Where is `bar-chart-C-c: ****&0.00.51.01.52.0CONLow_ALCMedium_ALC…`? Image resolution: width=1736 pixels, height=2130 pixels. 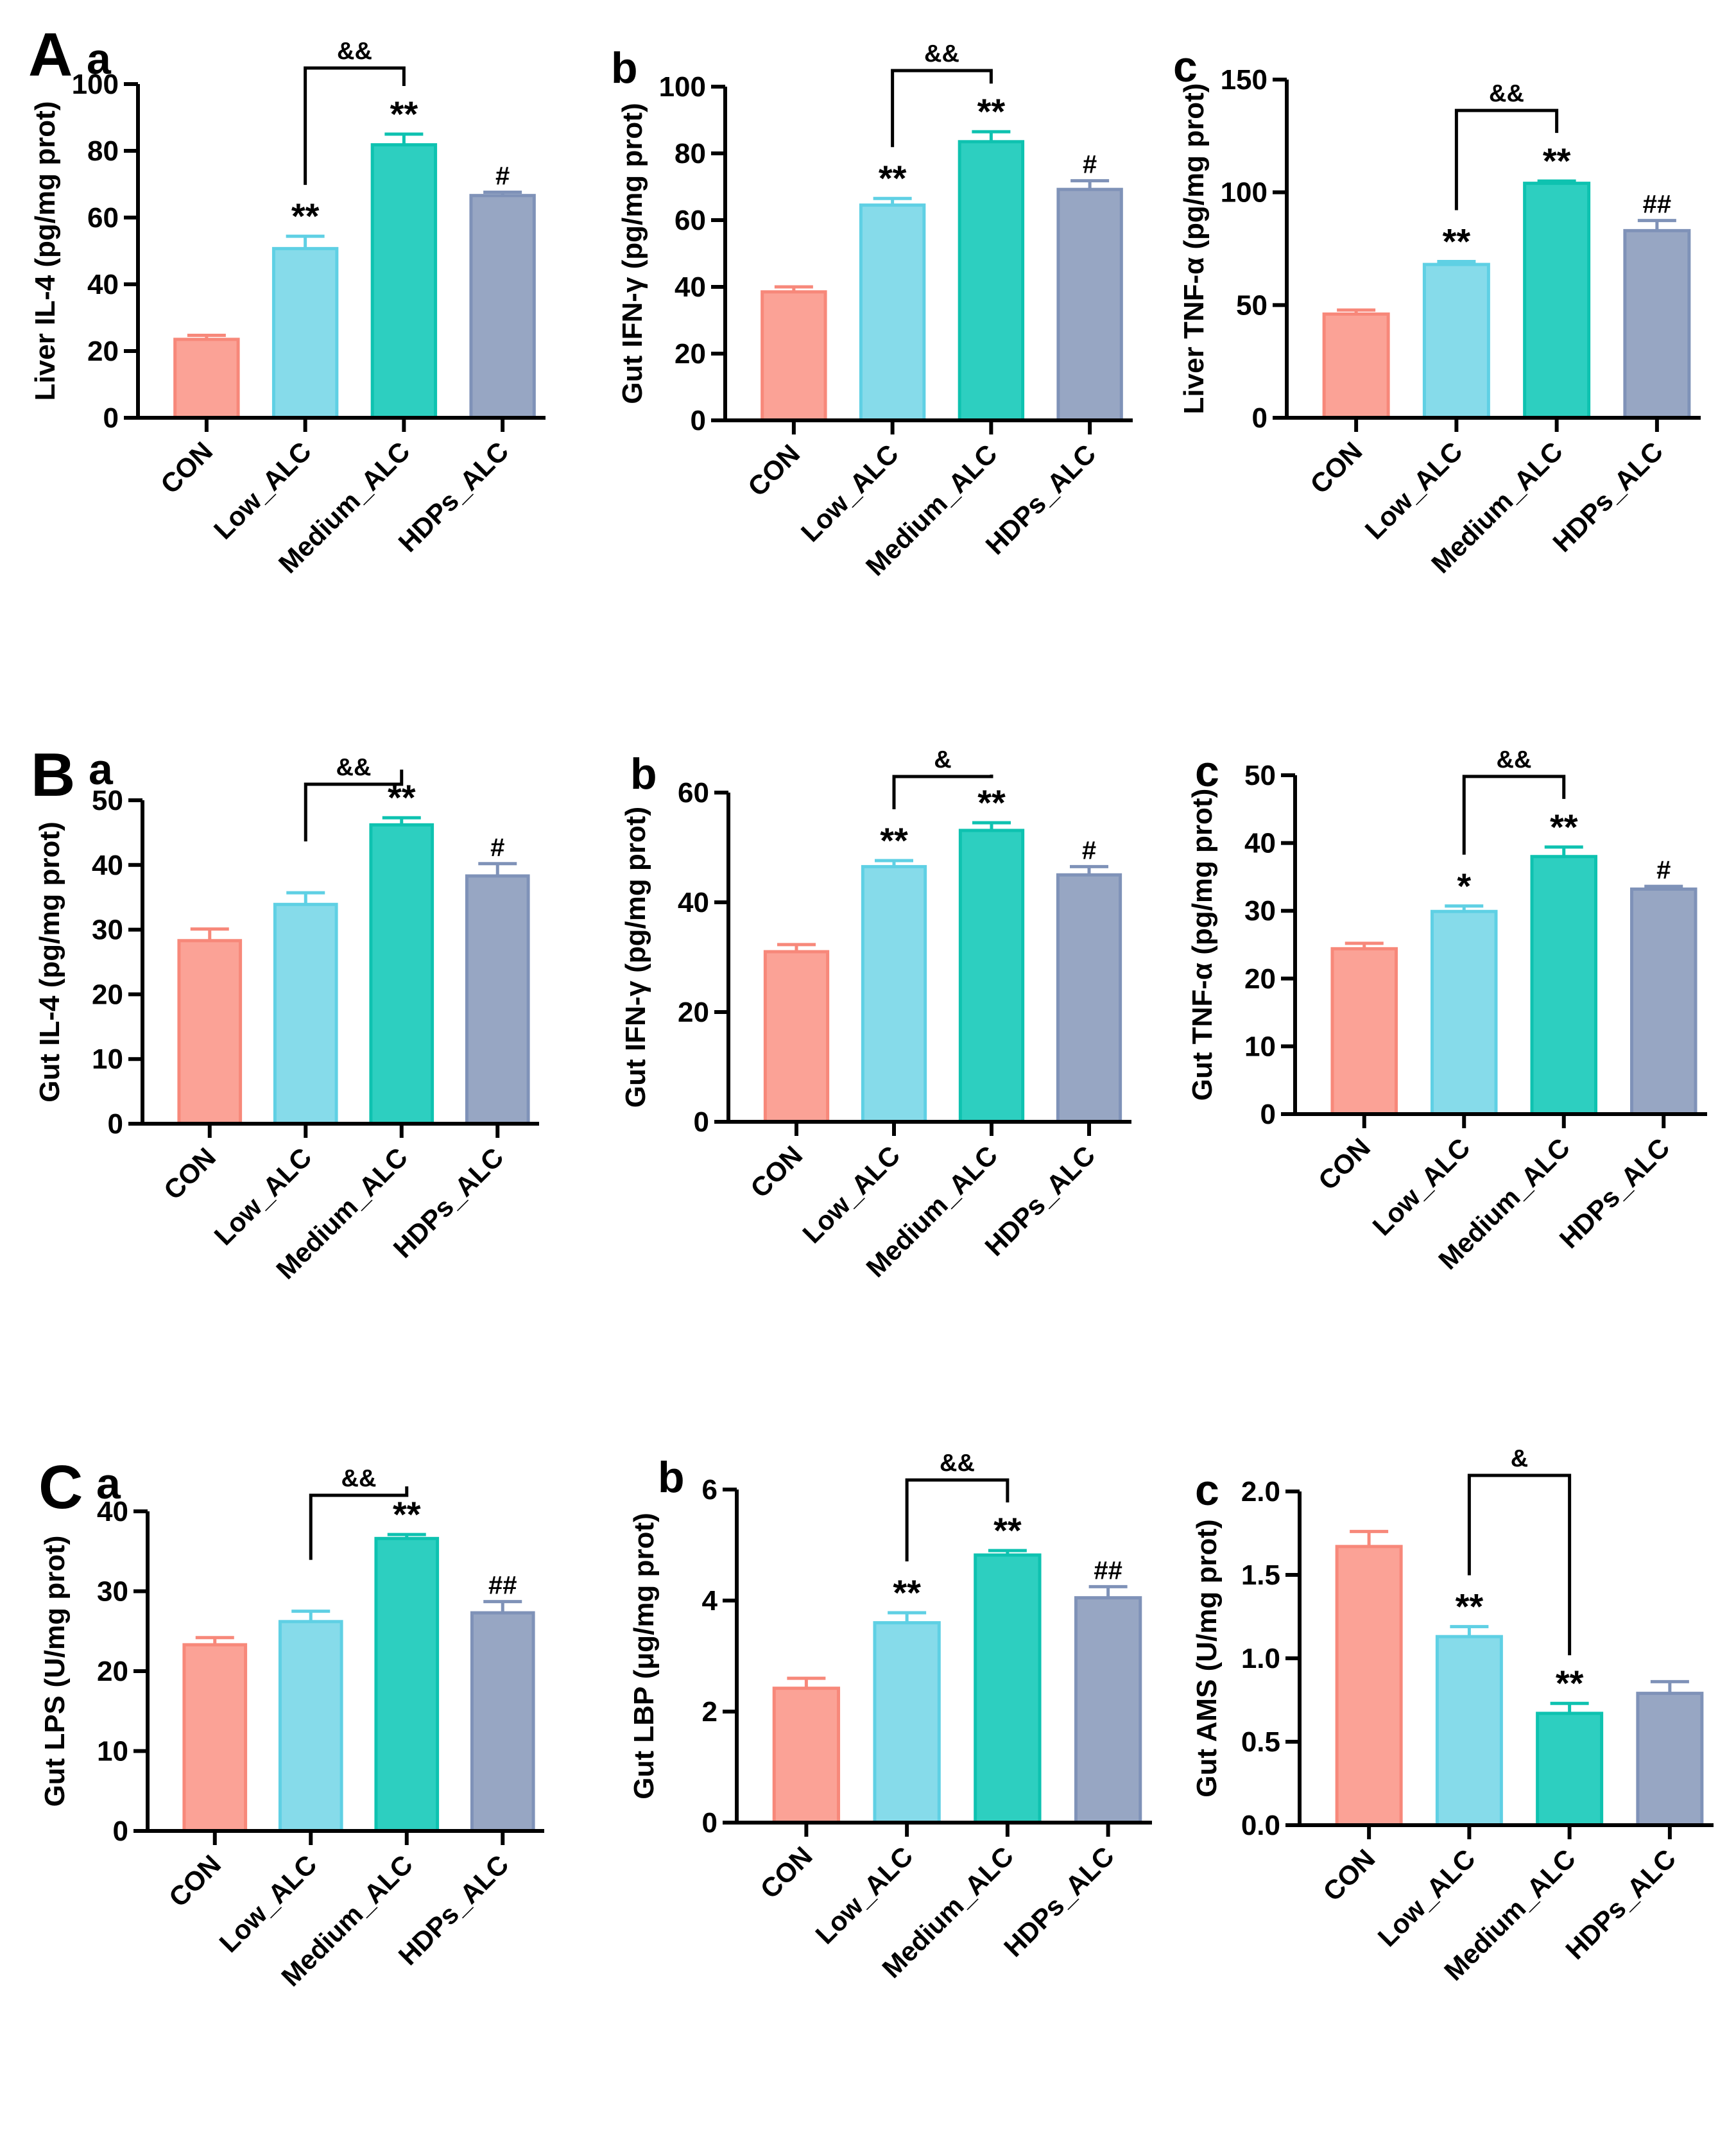
bar-chart-C-c: ****&0.00.51.01.52.0CONLow_ALCMedium_ALC… is located at coordinates (1452, 1715).